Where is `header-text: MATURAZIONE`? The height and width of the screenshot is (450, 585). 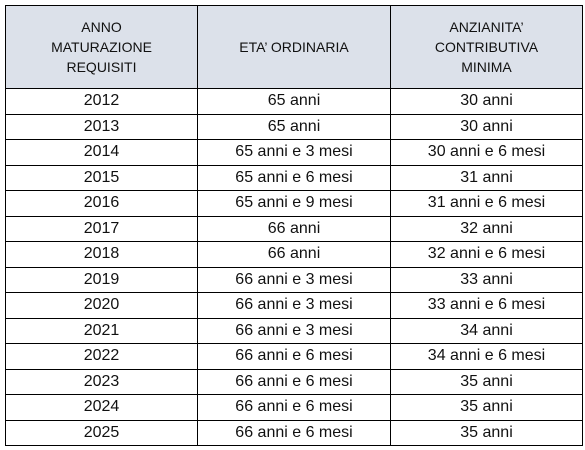
header-text: MATURAZIONE is located at coordinates (101, 47).